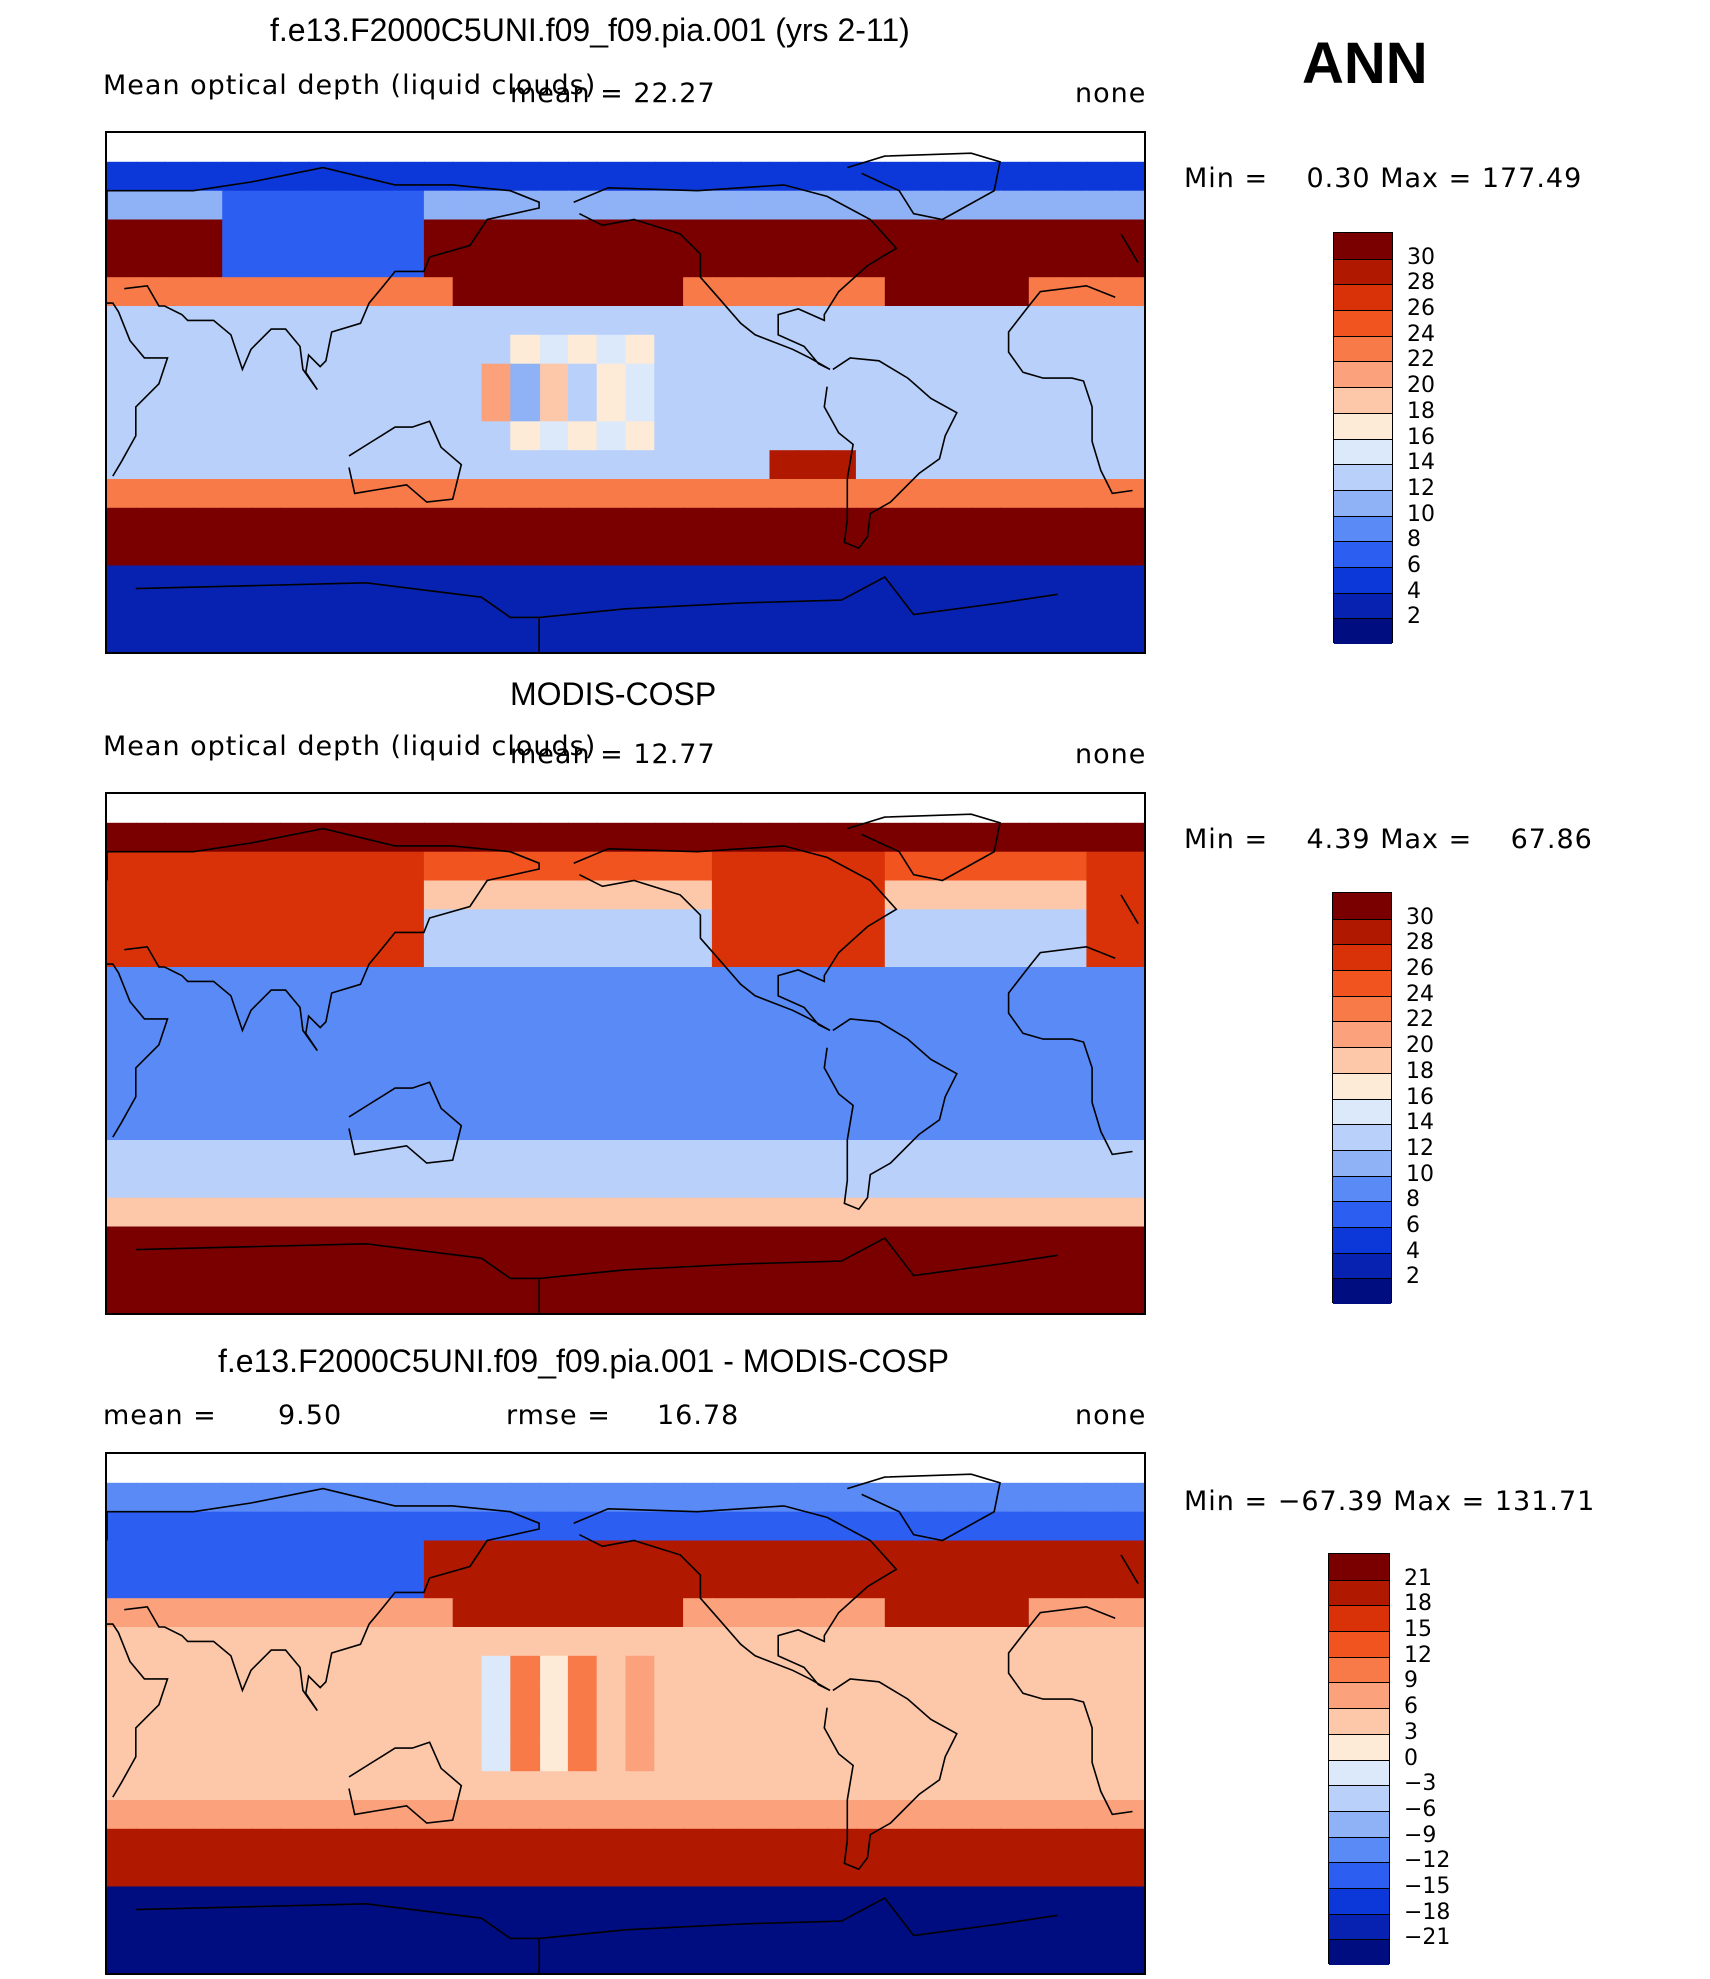 The height and width of the screenshot is (1979, 1710). Describe the element at coordinates (323, 939) in the screenshot. I see `coastline-eurasia` at that location.